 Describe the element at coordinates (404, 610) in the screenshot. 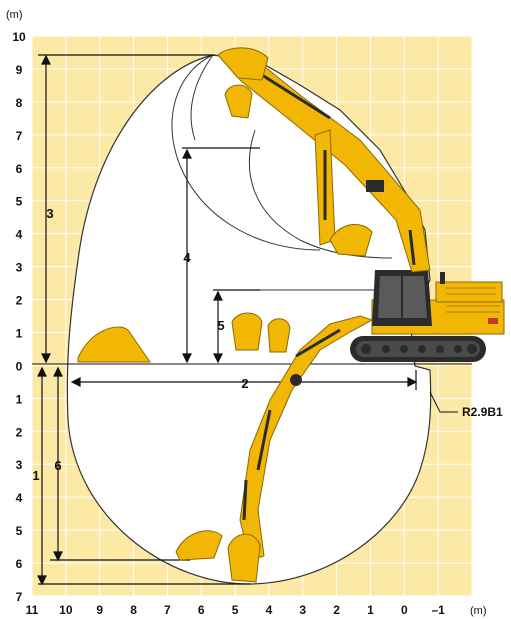

I see `x-tick-label: 0` at that location.